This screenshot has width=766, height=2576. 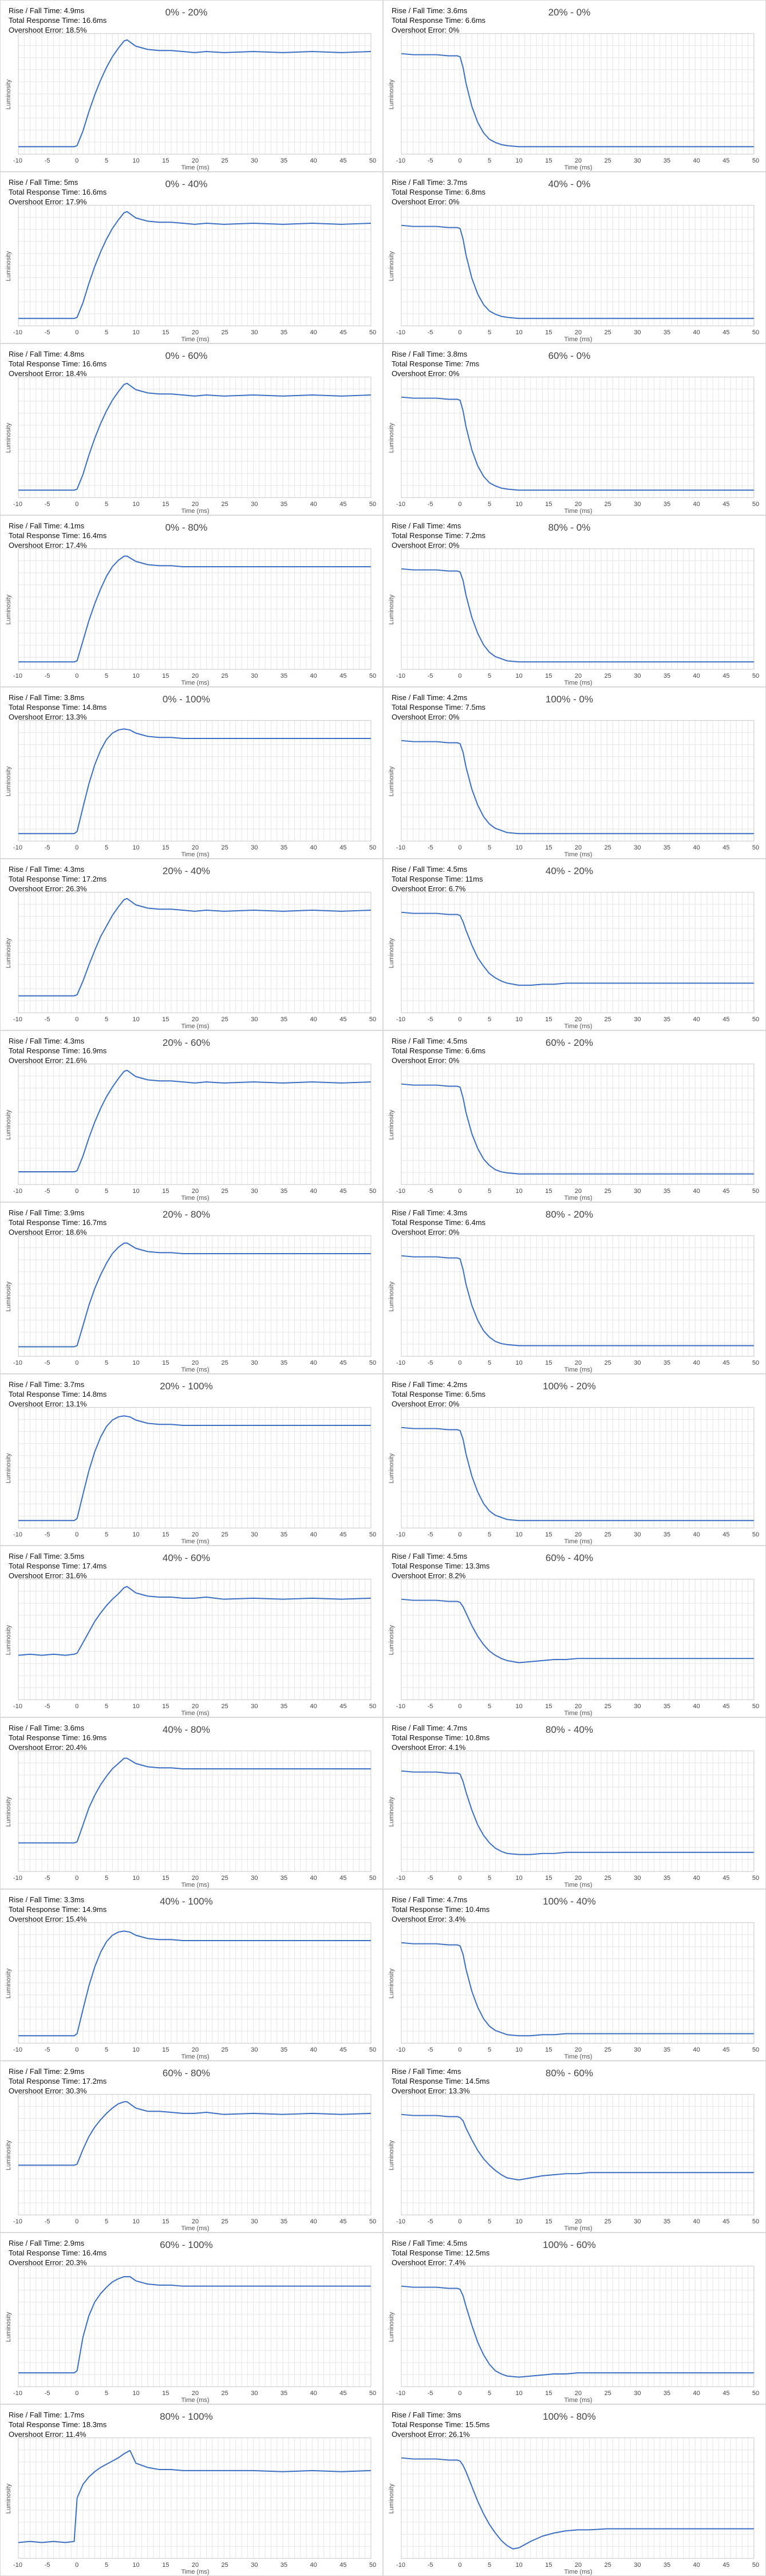 What do you see at coordinates (430, 869) in the screenshot?
I see `stat-line: Rise / Fall Time: 4.5ms` at bounding box center [430, 869].